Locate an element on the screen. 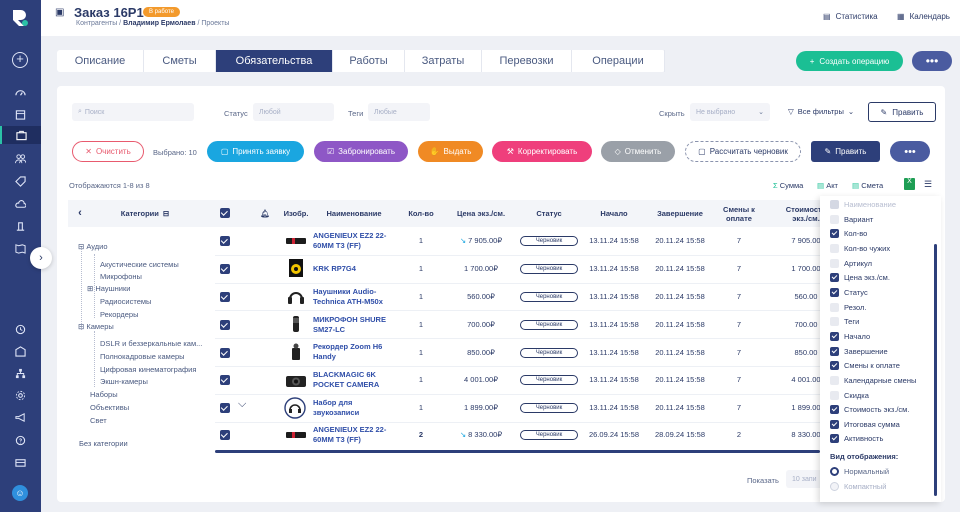  page-size-select: 10 запи is located at coordinates (806, 479).